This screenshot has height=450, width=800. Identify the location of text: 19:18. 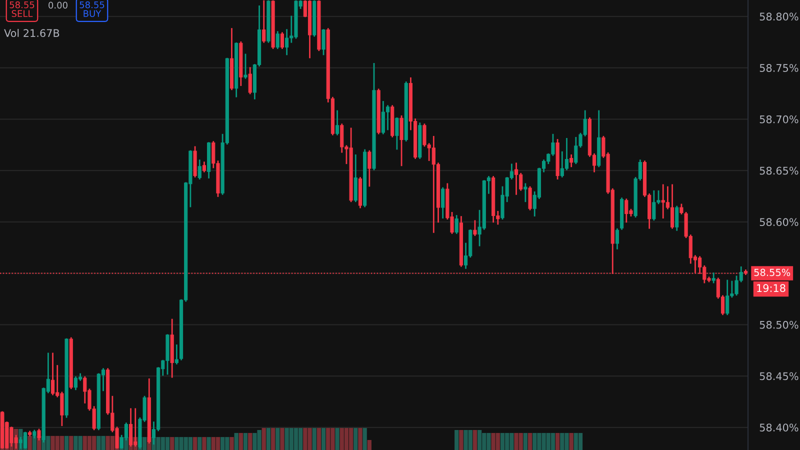
(771, 288).